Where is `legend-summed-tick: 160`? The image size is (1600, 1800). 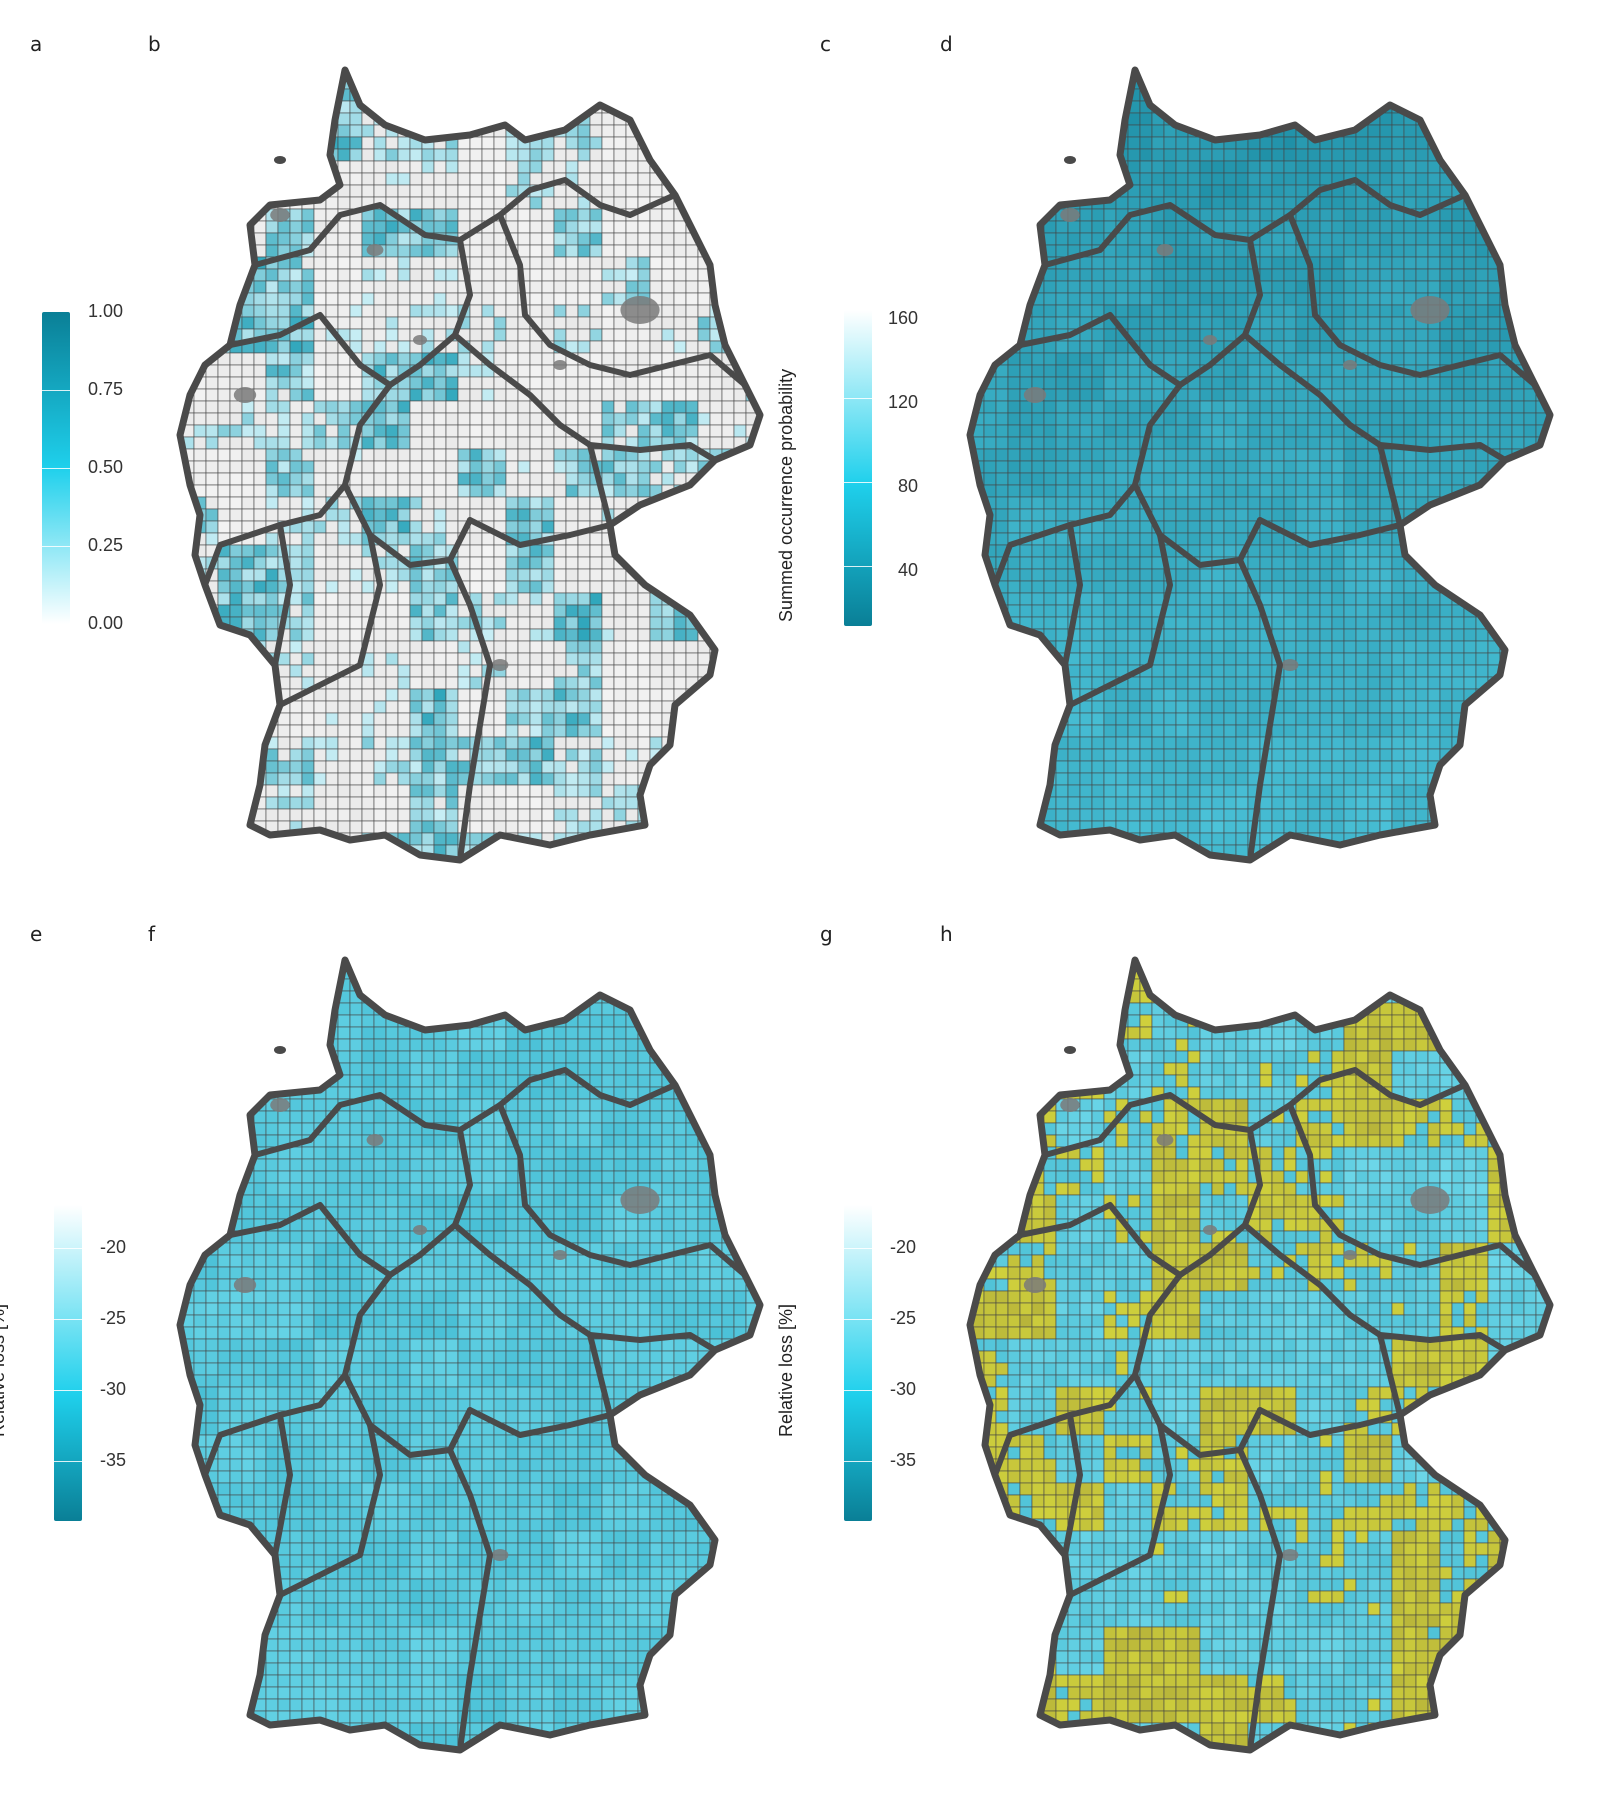
legend-summed-tick: 160 is located at coordinates (903, 318).